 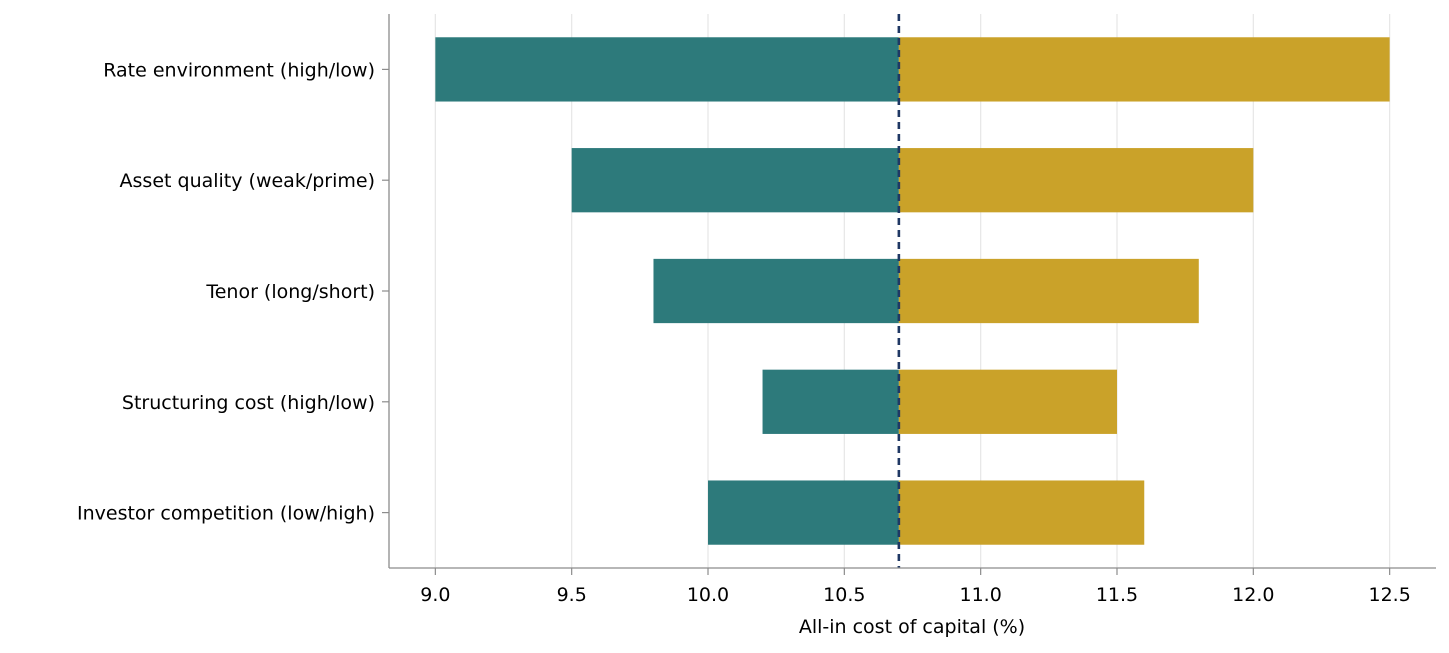 What do you see at coordinates (912, 627) in the screenshot?
I see `x-axis-label: All-in cost of capital (%)` at bounding box center [912, 627].